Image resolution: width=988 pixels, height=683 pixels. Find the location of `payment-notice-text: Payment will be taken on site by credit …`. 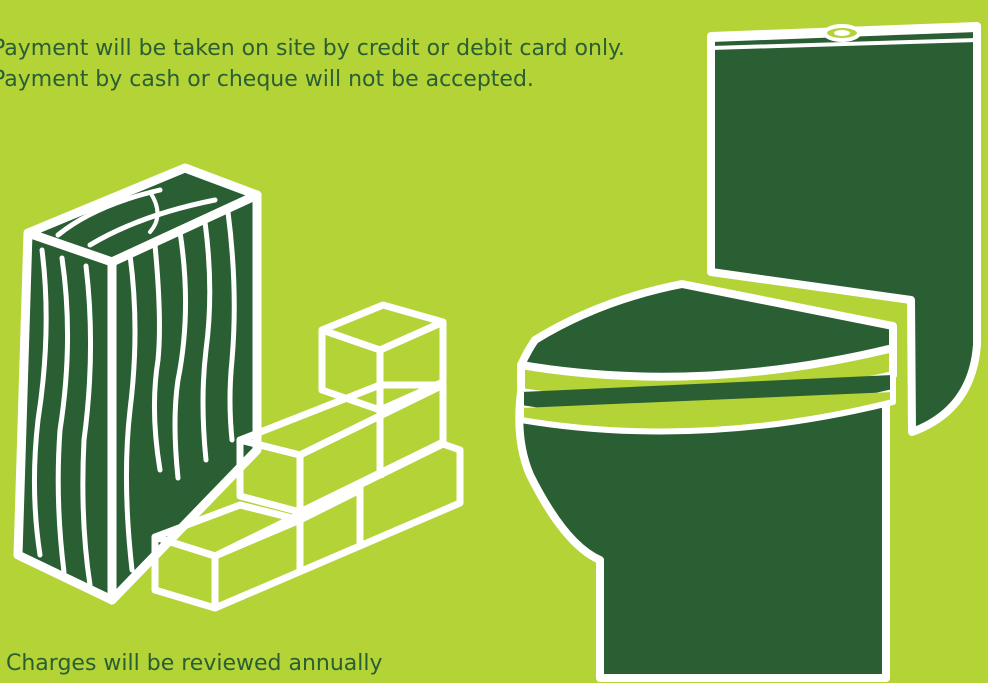

payment-notice-text: Payment will be taken on site by credit … is located at coordinates (312, 64).